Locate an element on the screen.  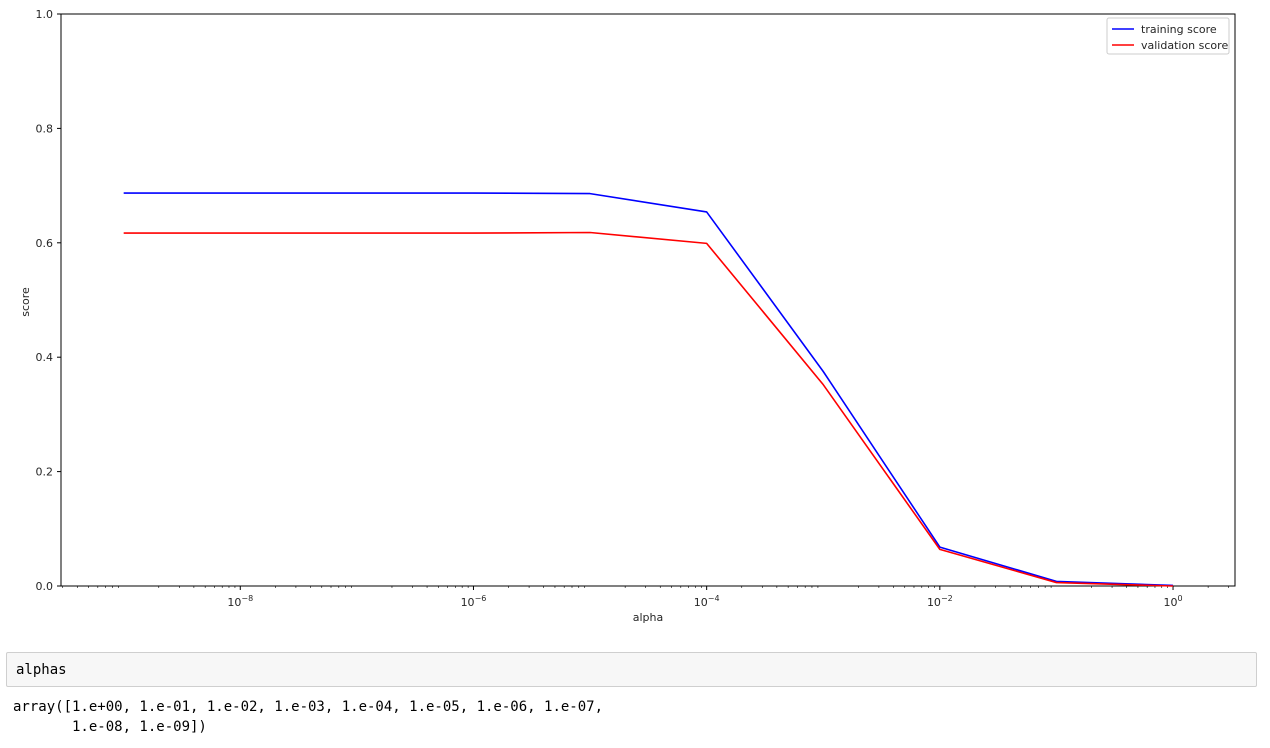
legend: training score validation score is located at coordinates (1168, 36).